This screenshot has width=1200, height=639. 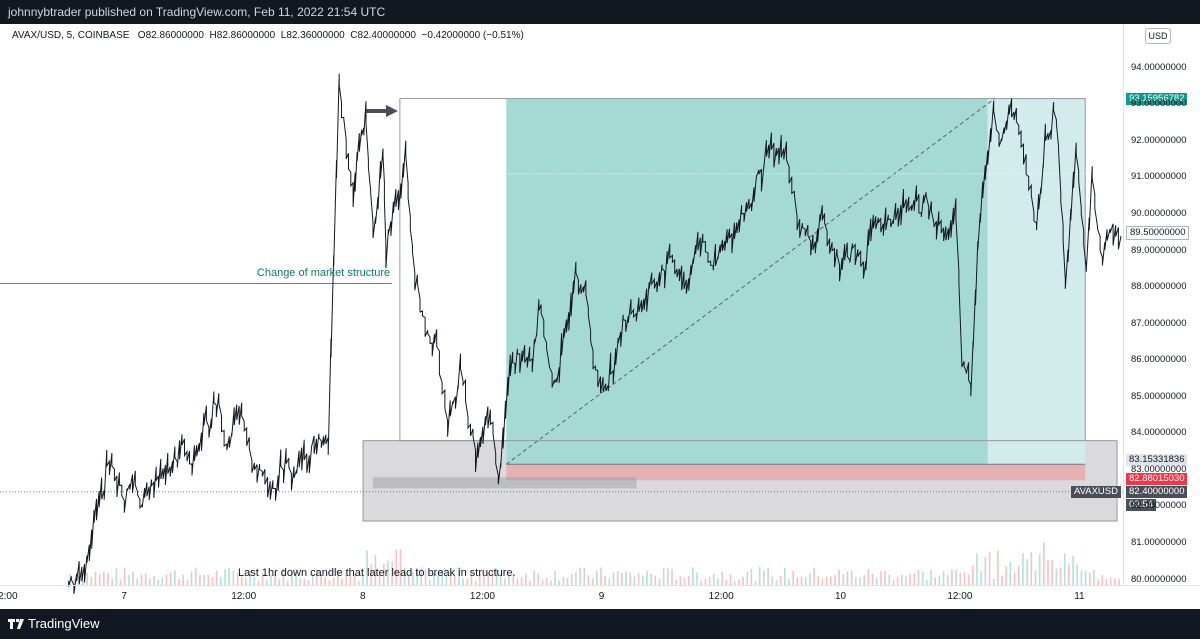 What do you see at coordinates (1159, 250) in the screenshot?
I see `price-tick-label: 89.00000000` at bounding box center [1159, 250].